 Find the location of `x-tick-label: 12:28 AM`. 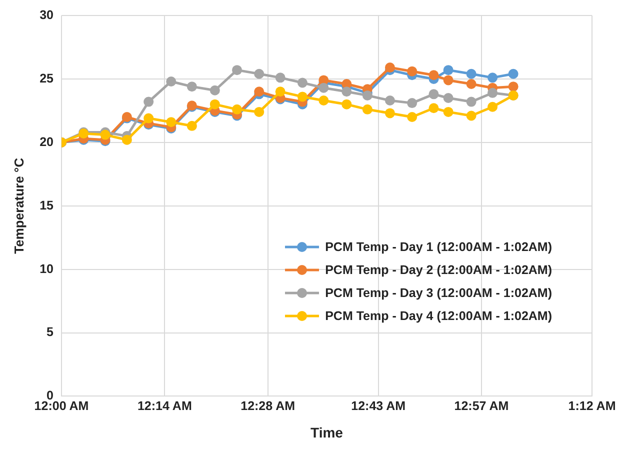

x-tick-label: 12:28 AM is located at coordinates (268, 406).